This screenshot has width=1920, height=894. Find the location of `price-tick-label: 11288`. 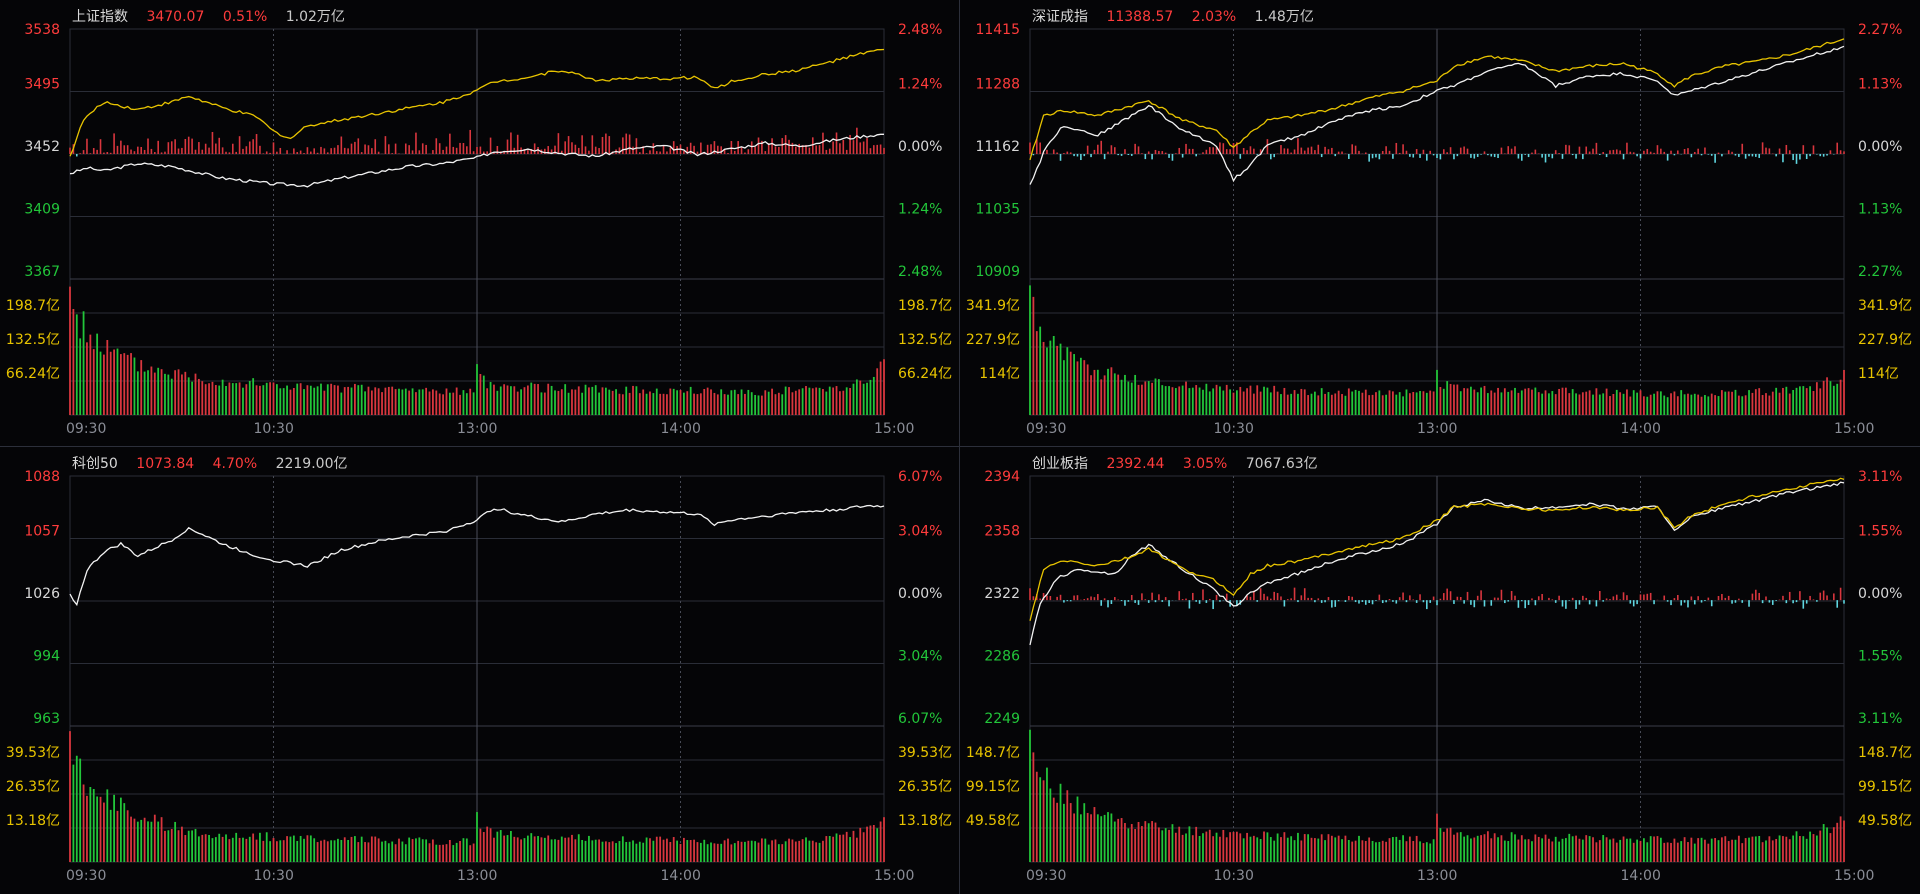

price-tick-label: 11288 is located at coordinates (997, 85).